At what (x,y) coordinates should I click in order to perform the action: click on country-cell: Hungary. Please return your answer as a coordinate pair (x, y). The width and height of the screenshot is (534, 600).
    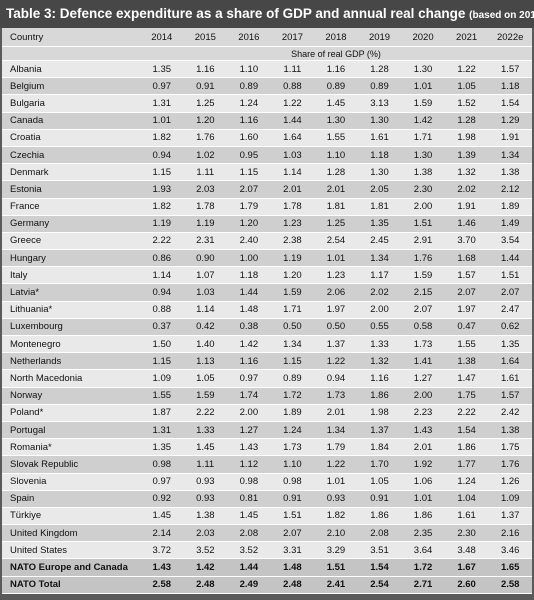
    Looking at the image, I should click on (71, 258).